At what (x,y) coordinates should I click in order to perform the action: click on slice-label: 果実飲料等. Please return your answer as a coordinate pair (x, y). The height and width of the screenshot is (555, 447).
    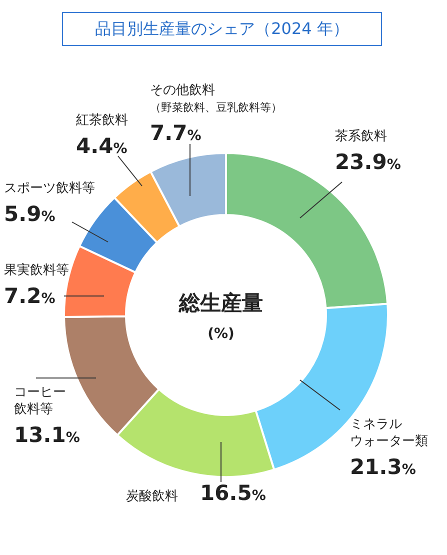
    Looking at the image, I should click on (36, 270).